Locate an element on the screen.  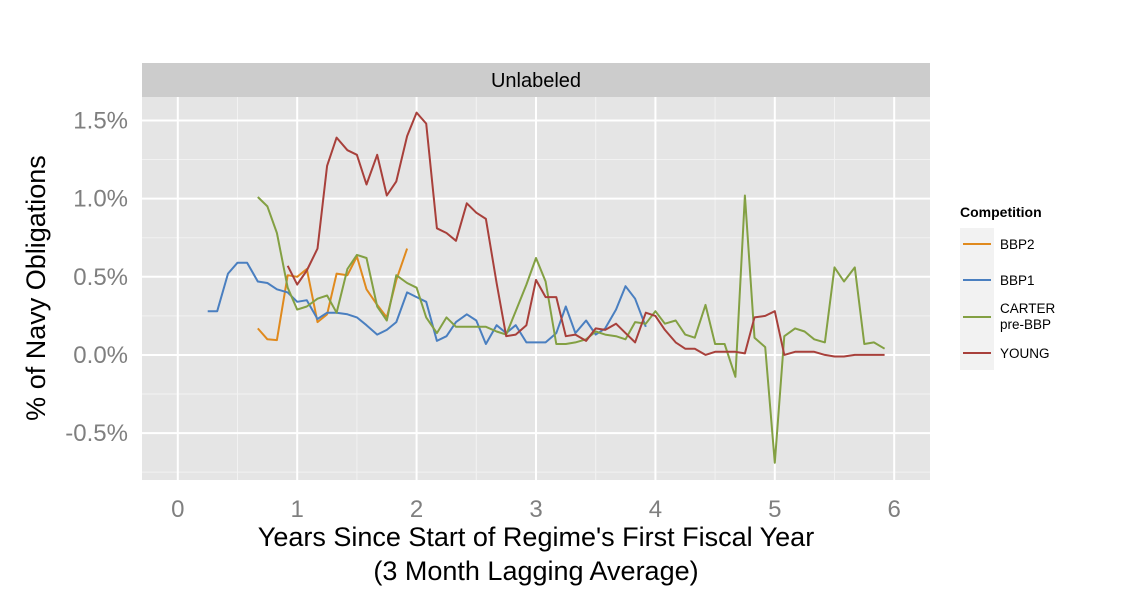
y-tick-label: 1.0% is located at coordinates (100, 199).